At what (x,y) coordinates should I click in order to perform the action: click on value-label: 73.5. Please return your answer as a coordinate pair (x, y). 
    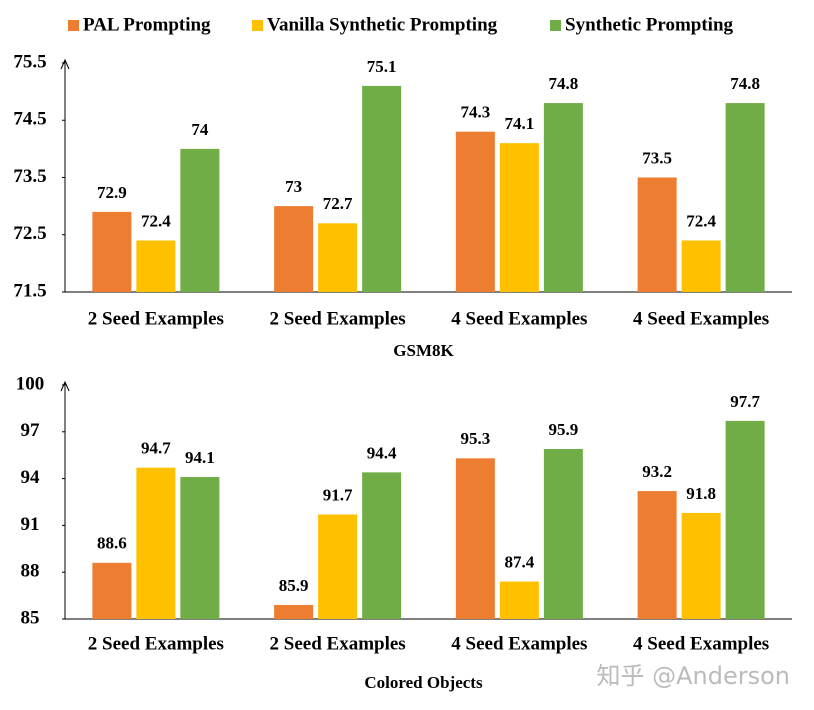
    Looking at the image, I should click on (657, 157).